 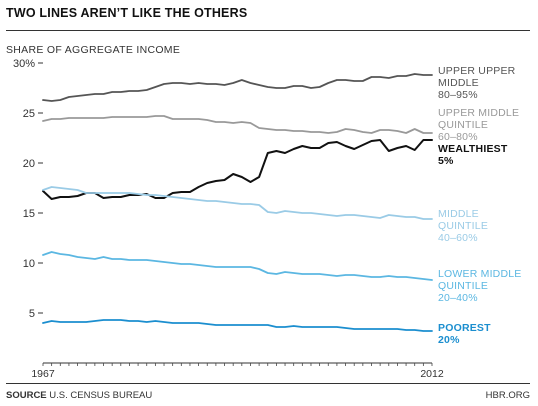 What do you see at coordinates (24, 64) in the screenshot?
I see `y-tick-label-0: 30%` at bounding box center [24, 64].